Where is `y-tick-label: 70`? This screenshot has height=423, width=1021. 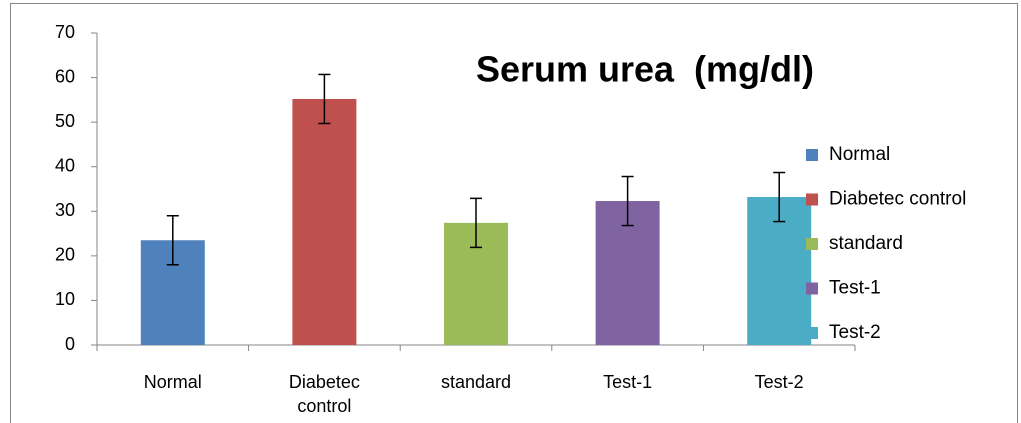
y-tick-label: 70 is located at coordinates (65, 32).